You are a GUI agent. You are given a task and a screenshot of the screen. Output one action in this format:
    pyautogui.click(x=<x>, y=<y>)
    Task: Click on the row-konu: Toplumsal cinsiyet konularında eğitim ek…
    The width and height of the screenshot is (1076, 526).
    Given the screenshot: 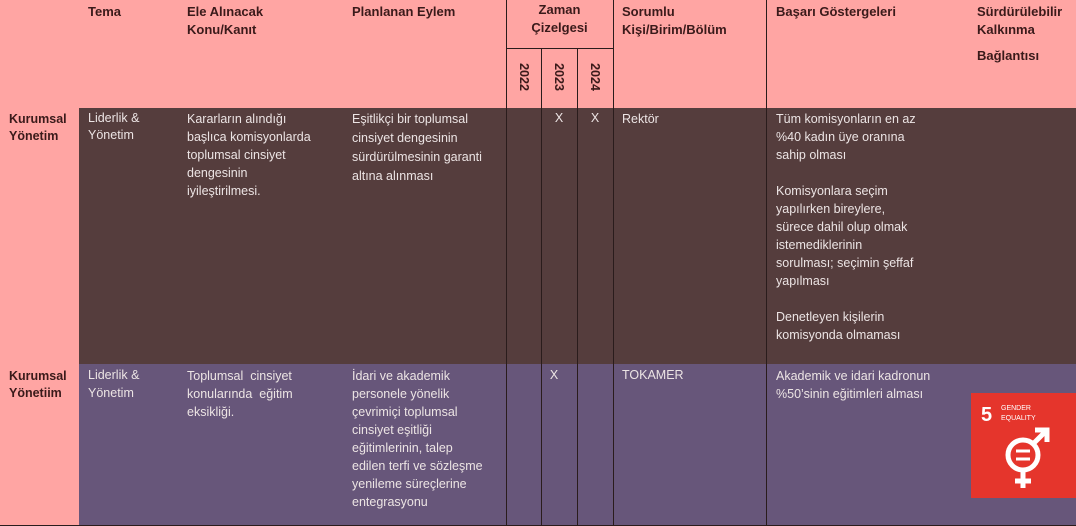 What is the action you would take?
    pyautogui.click(x=240, y=394)
    